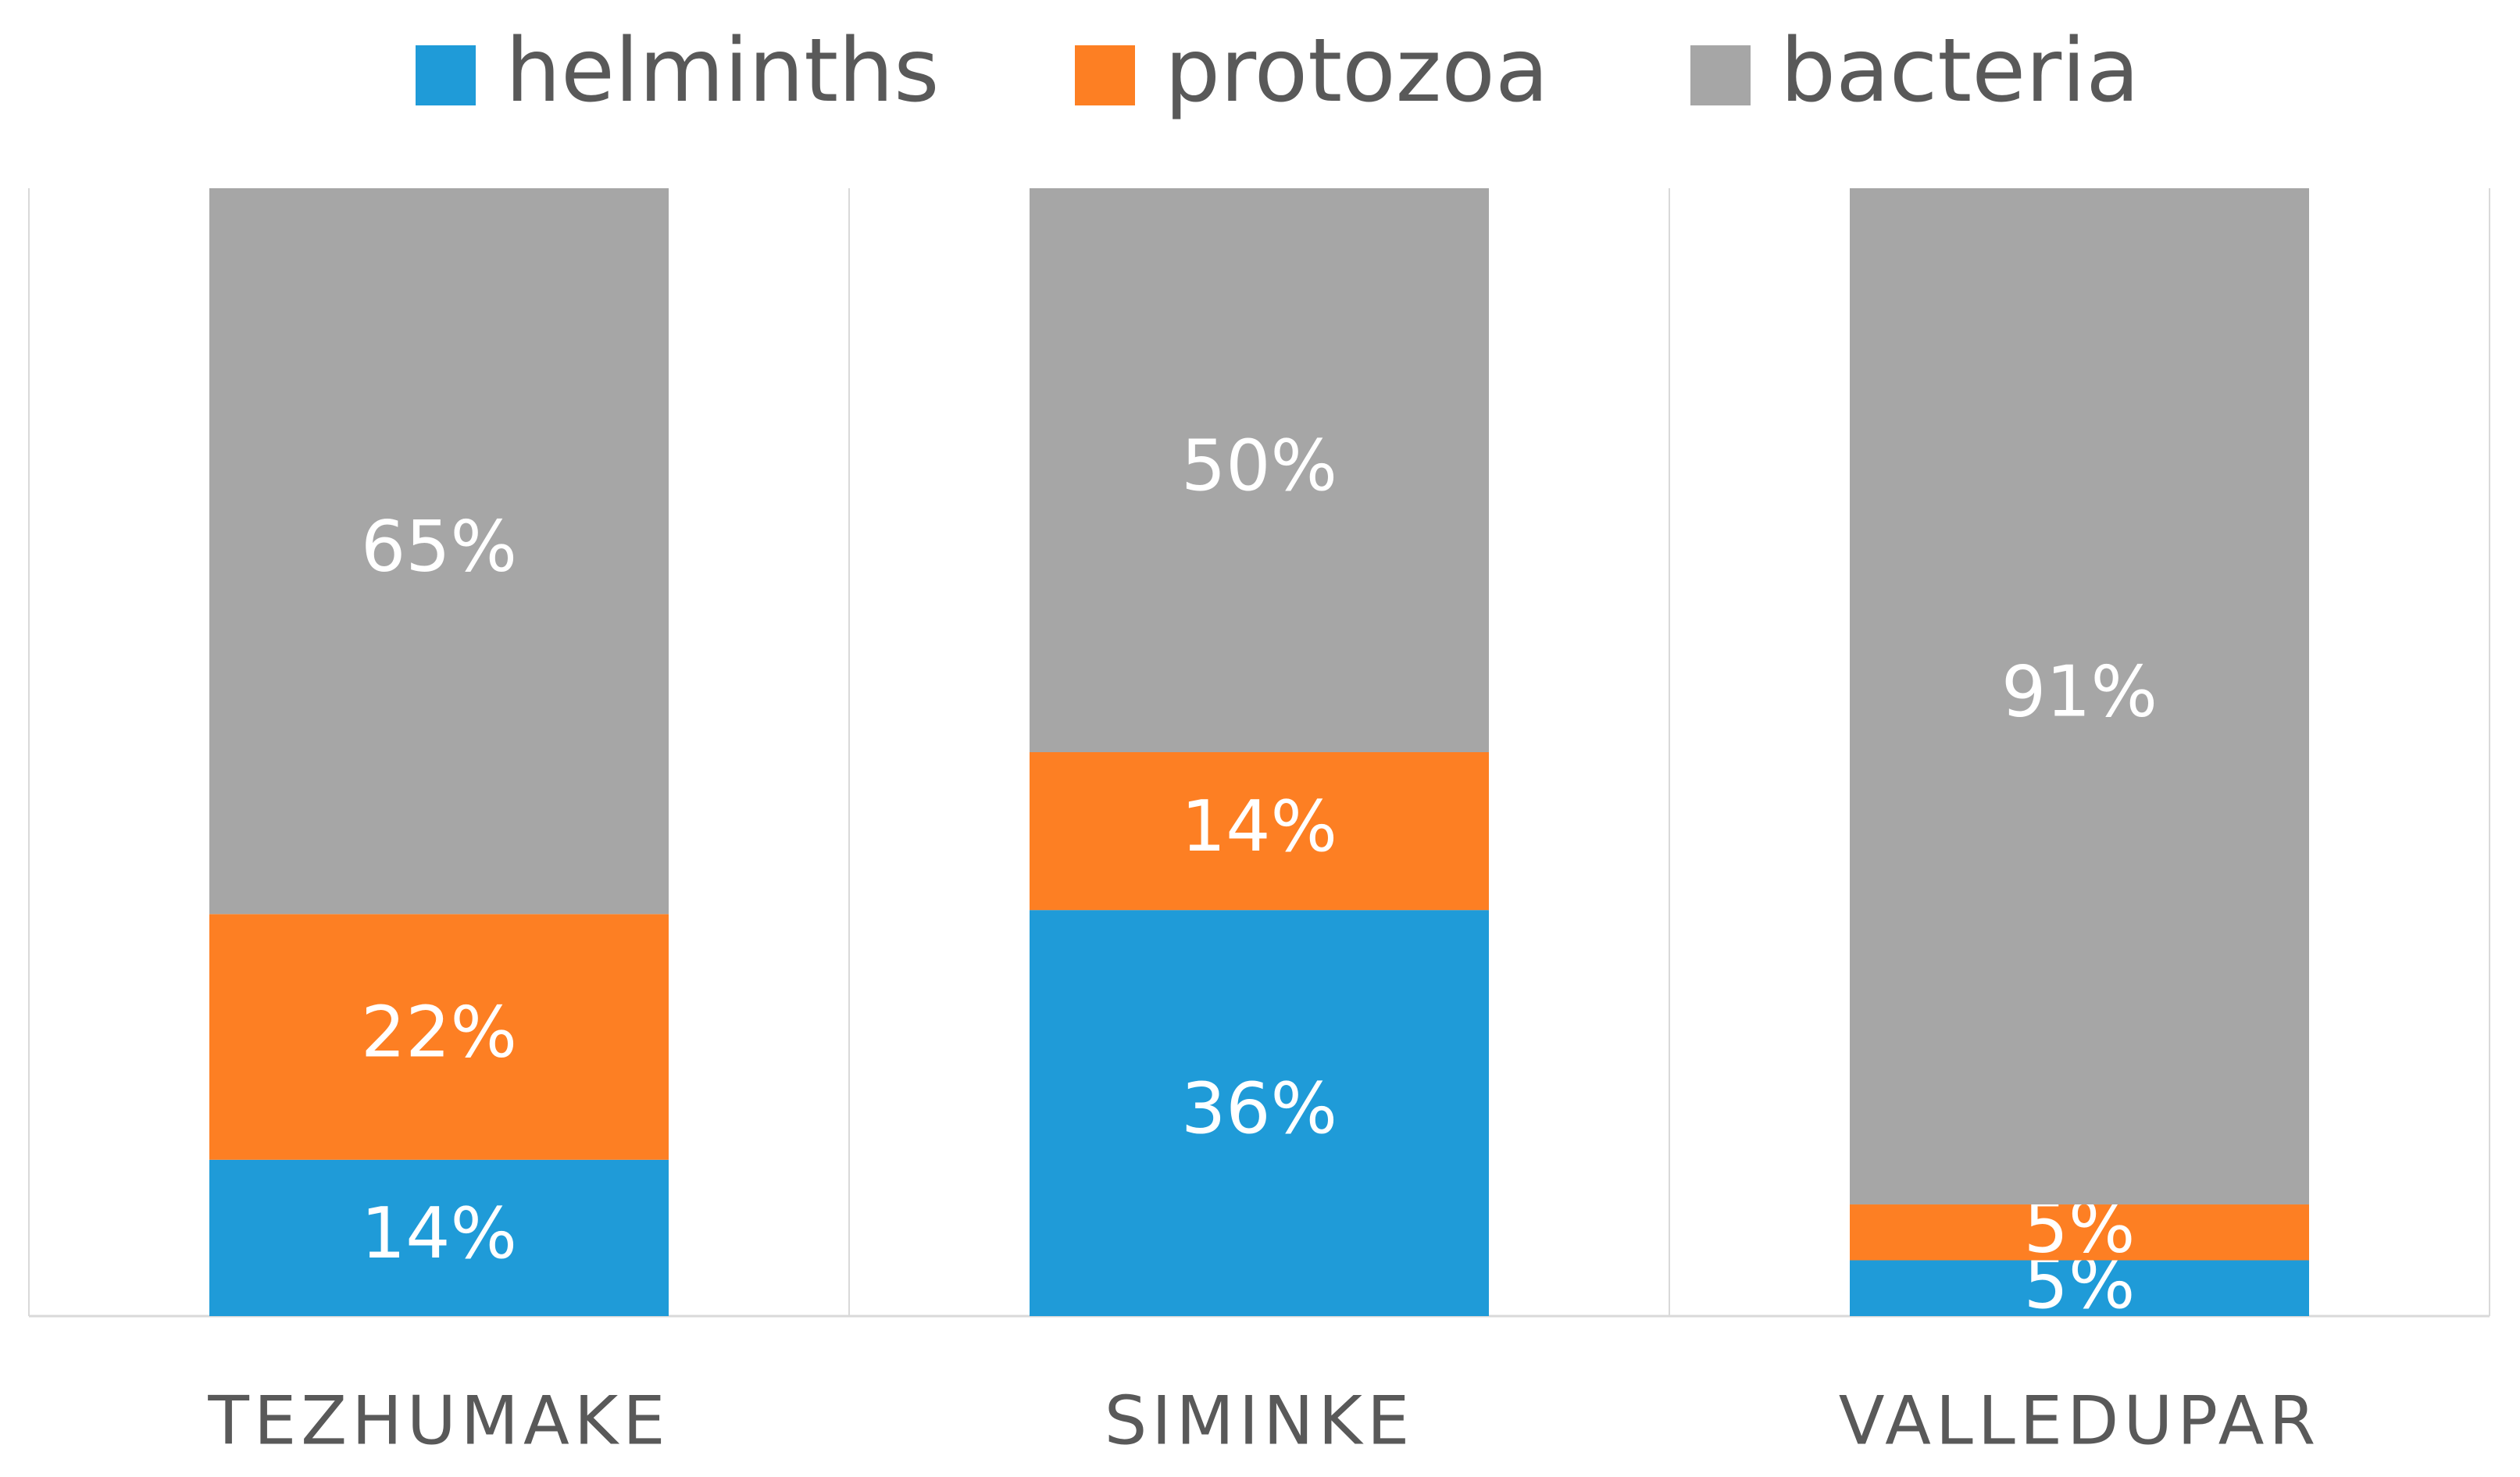  Describe the element at coordinates (2079, 1421) in the screenshot. I see `x-tick-label: VALLEDUPAR` at that location.